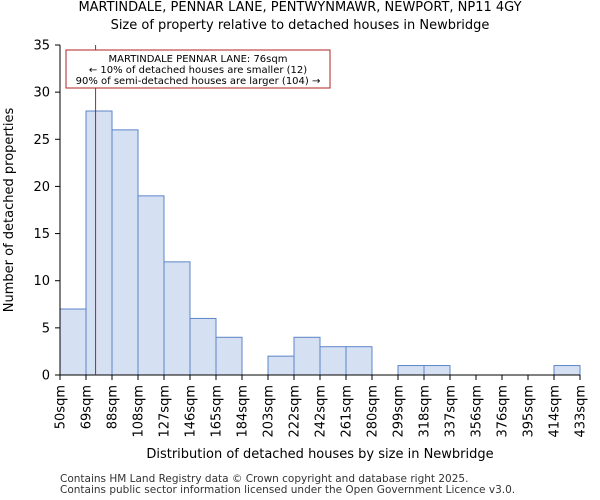  Describe the element at coordinates (399, 411) in the screenshot. I see `x-tick-label-299sqm: 299sqm` at that location.